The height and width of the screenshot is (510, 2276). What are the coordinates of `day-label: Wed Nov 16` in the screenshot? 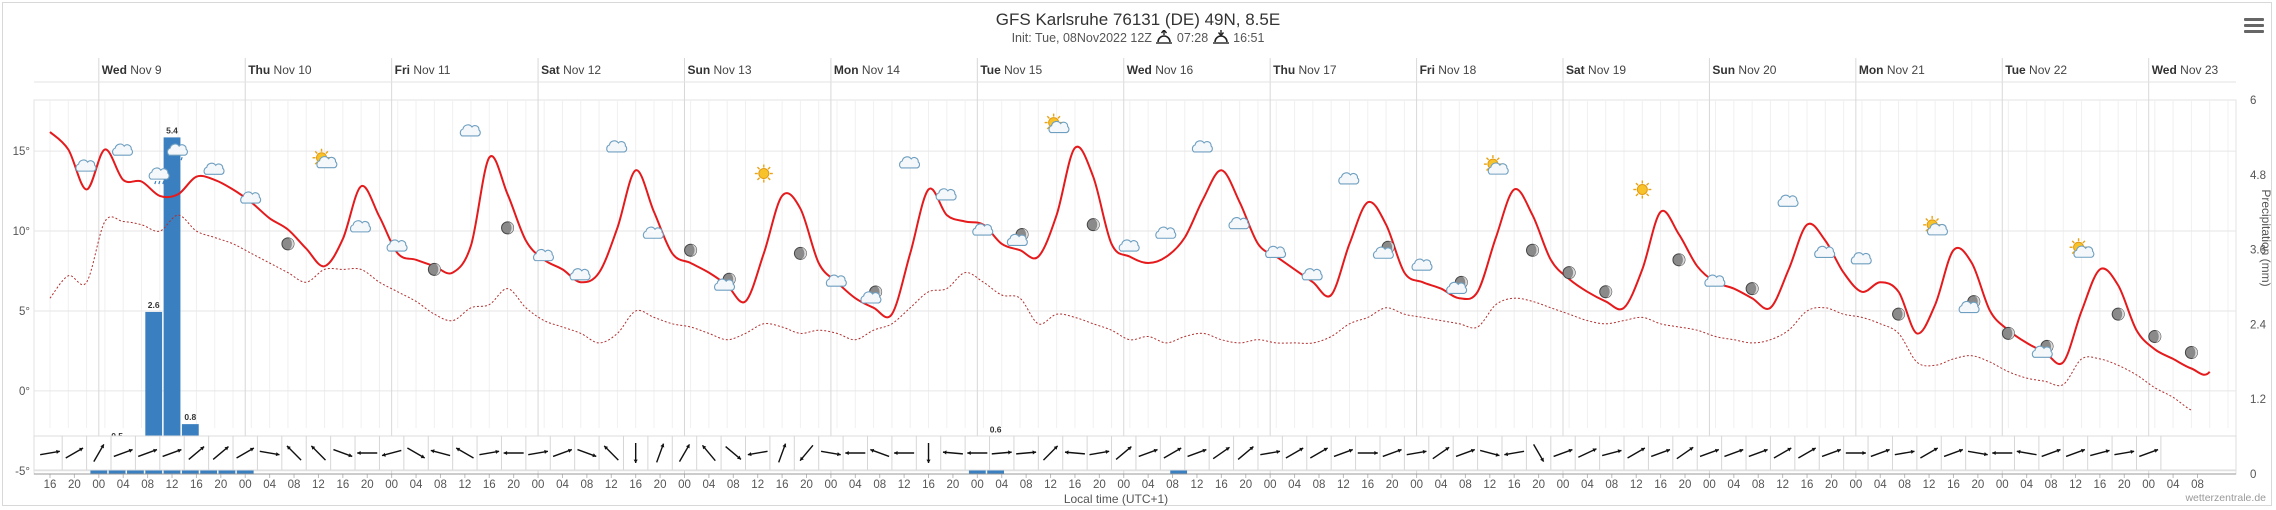 It's located at (1160, 70).